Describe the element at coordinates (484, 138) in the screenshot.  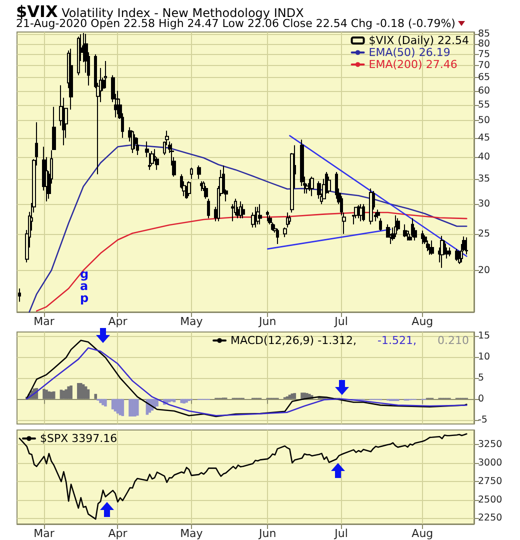
I see `y-tick-label: 45` at that location.